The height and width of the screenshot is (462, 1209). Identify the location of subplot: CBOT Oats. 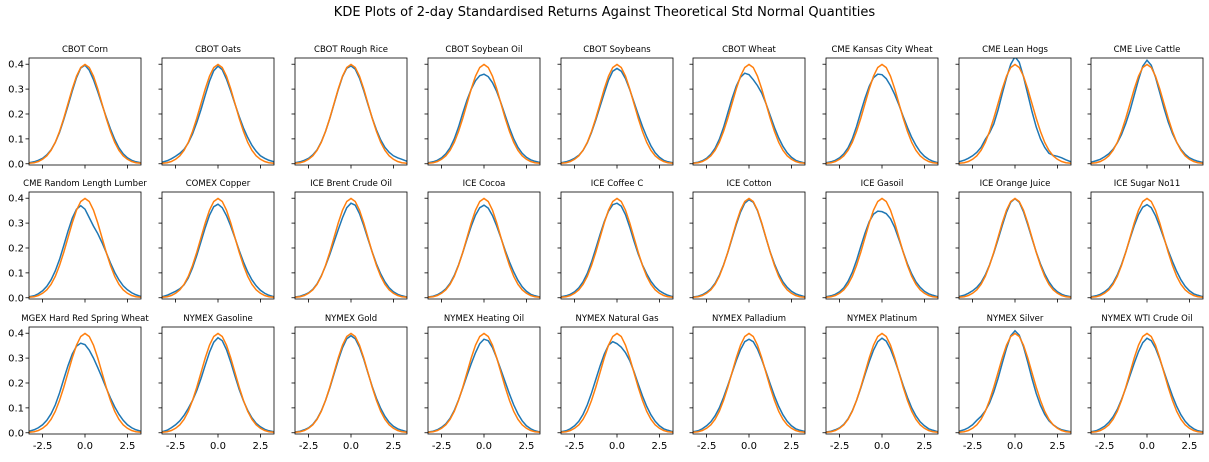
(216, 107).